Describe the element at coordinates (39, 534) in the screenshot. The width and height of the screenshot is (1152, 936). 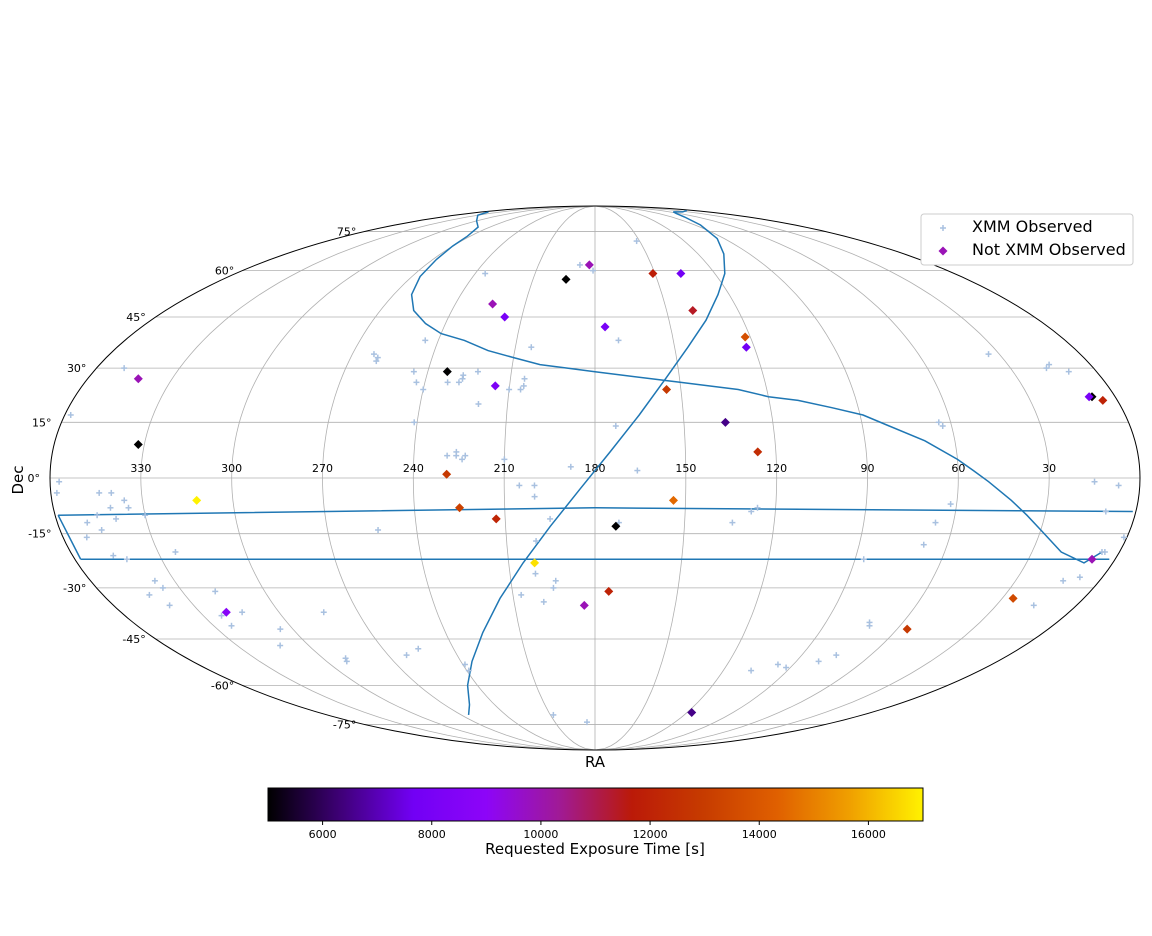
I see `dec-tick-label: -15°` at that location.